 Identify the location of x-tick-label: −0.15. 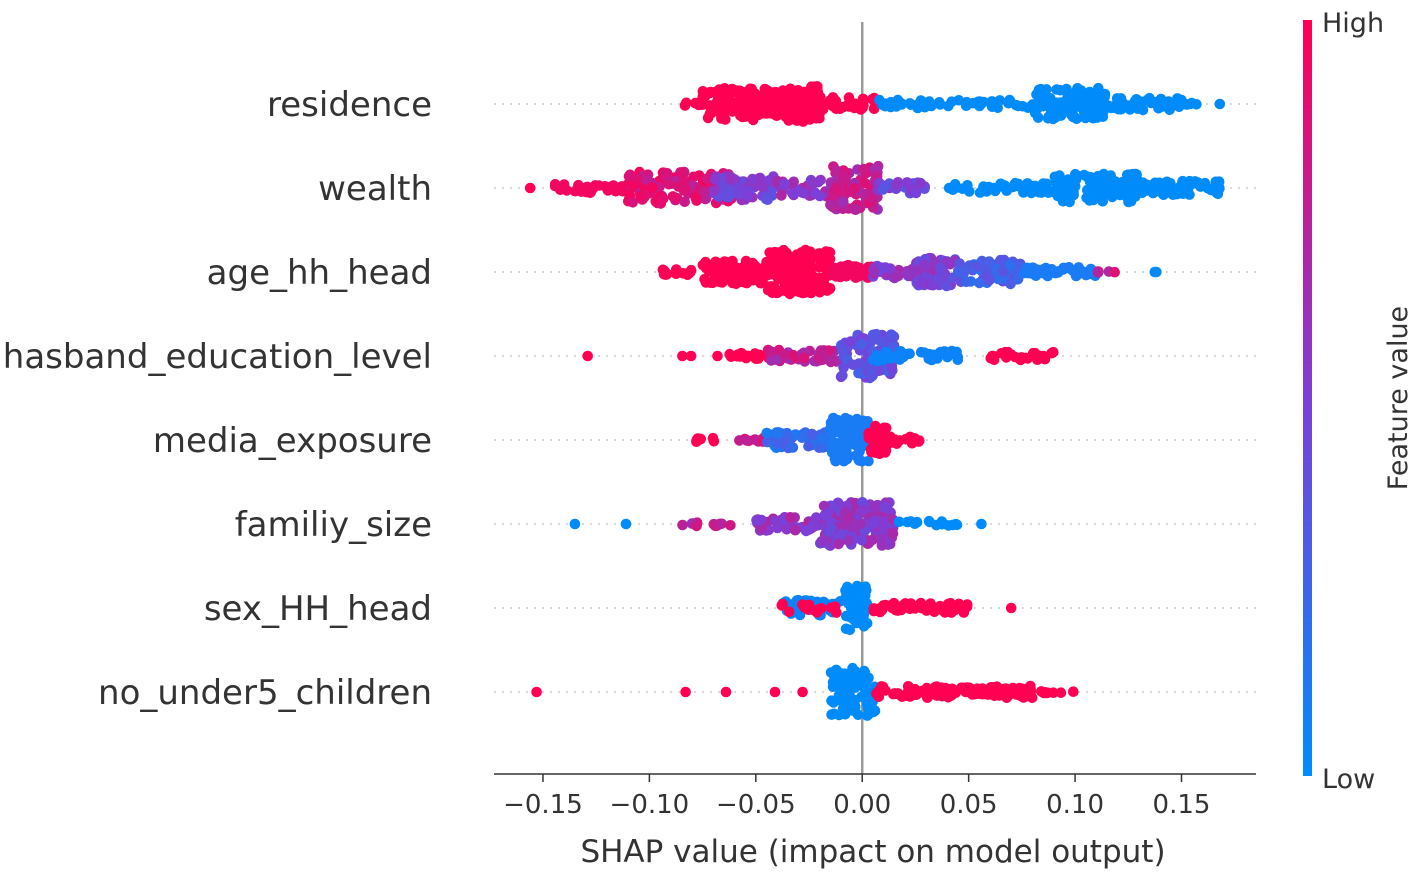
(543, 805).